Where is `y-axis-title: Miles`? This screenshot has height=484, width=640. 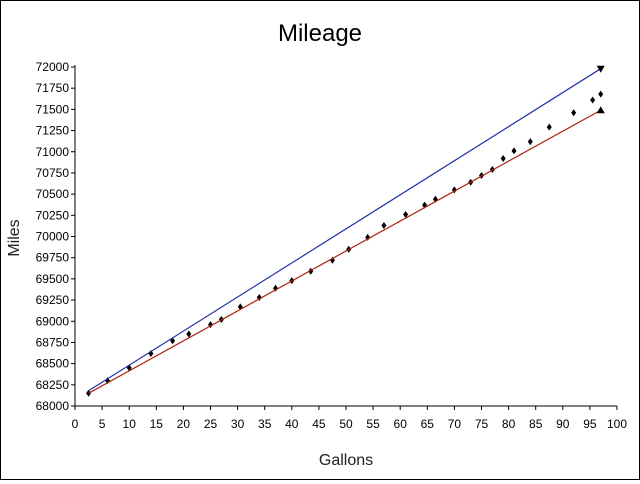 y-axis-title: Miles is located at coordinates (14, 237).